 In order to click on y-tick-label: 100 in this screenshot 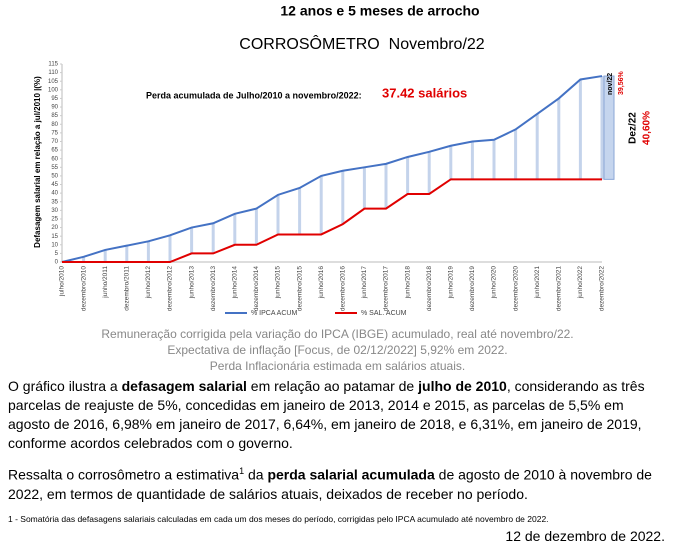, I will do `click(53, 90)`.